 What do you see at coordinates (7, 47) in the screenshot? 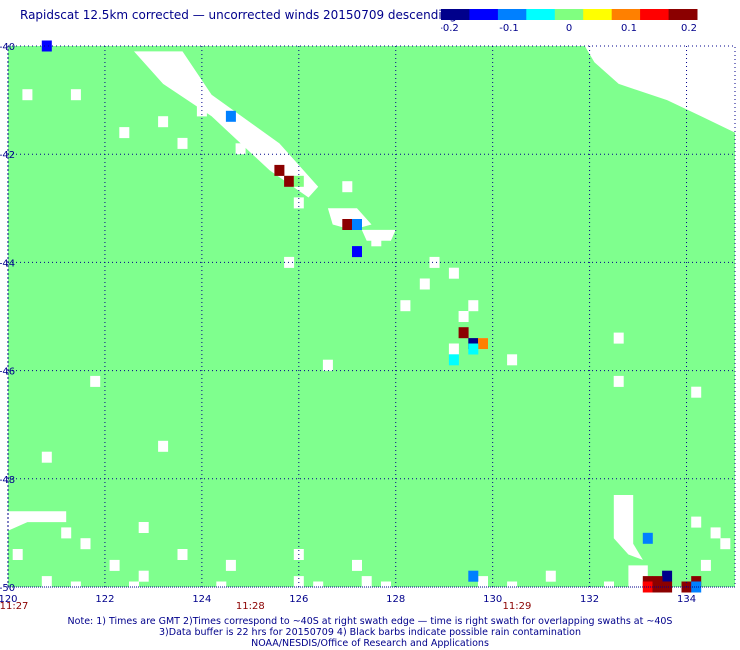
I see `latitude-tick-label: -40` at bounding box center [7, 47].